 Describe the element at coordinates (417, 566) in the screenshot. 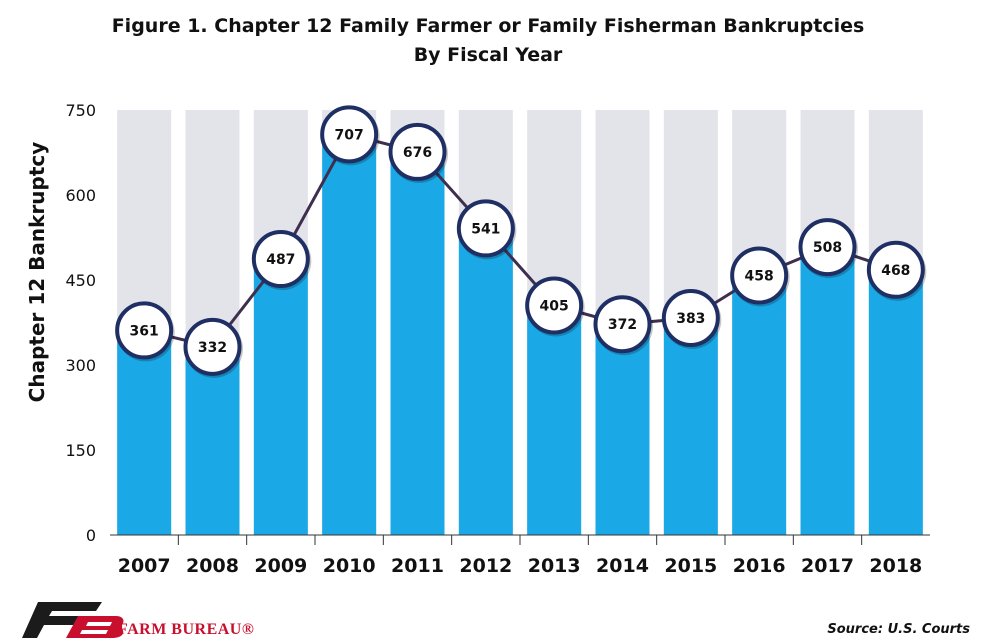

I see `x-tick-label-2011: 2011` at that location.